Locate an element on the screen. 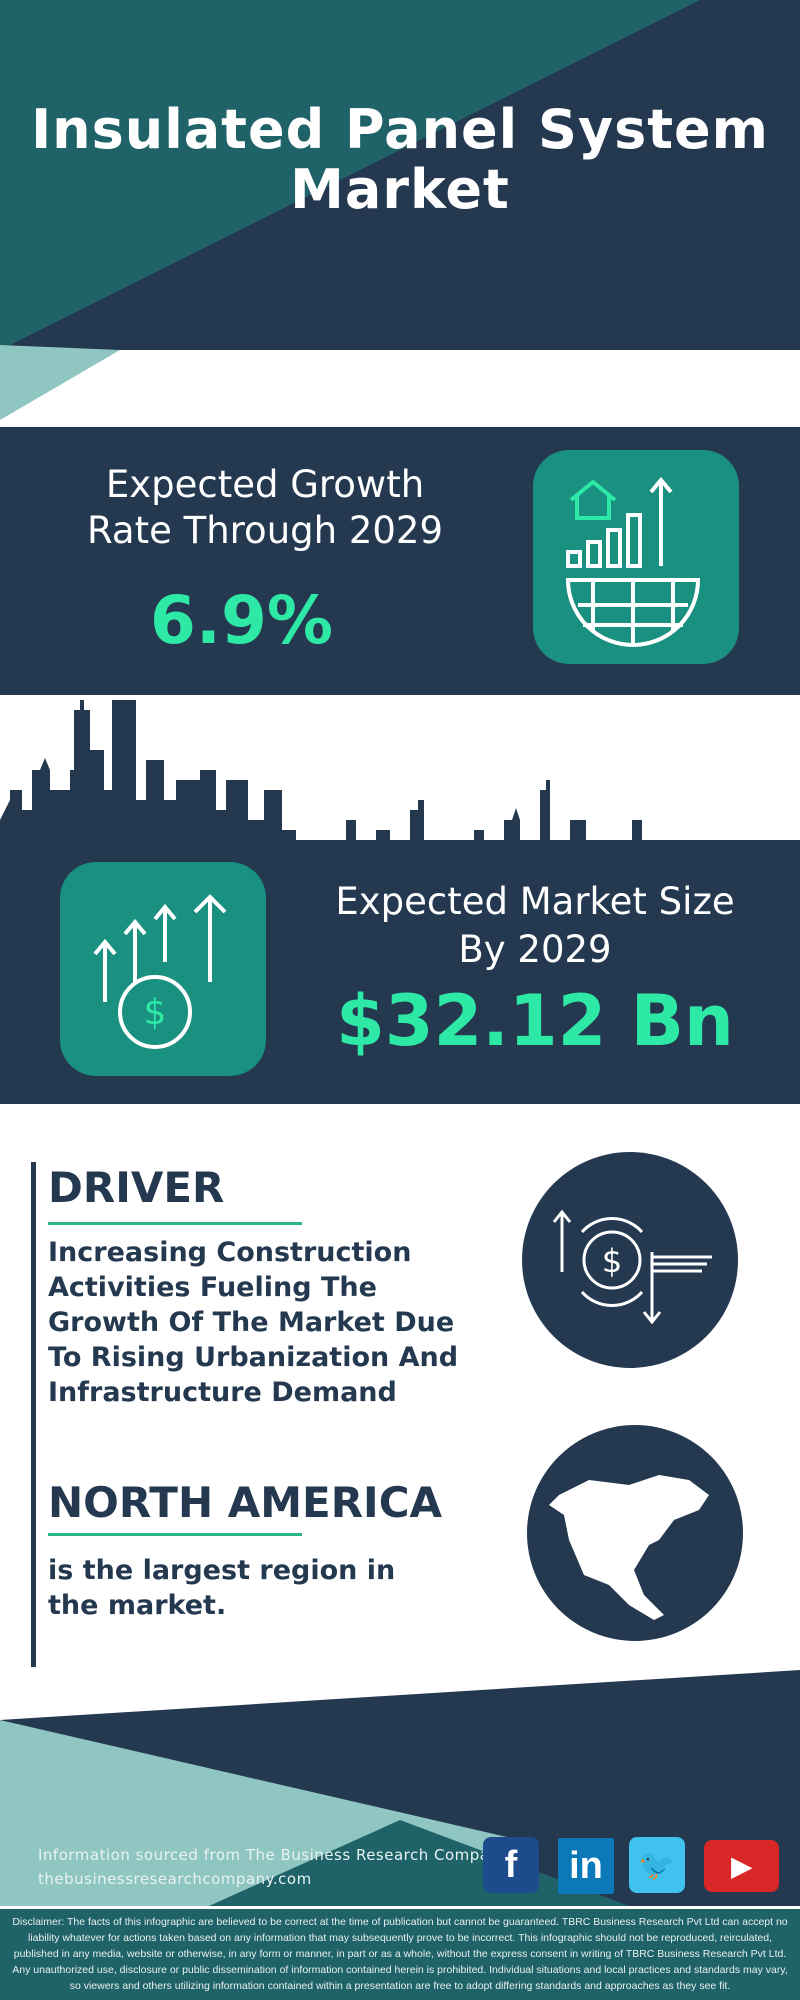 The width and height of the screenshot is (800, 2000). market-size-value: $32.12 Bn is located at coordinates (535, 1021).